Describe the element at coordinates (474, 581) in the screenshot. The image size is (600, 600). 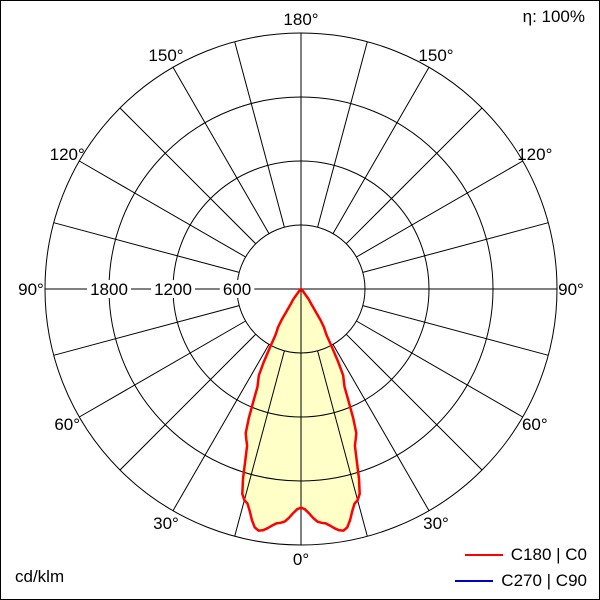
I see `legend-line-blue` at that location.